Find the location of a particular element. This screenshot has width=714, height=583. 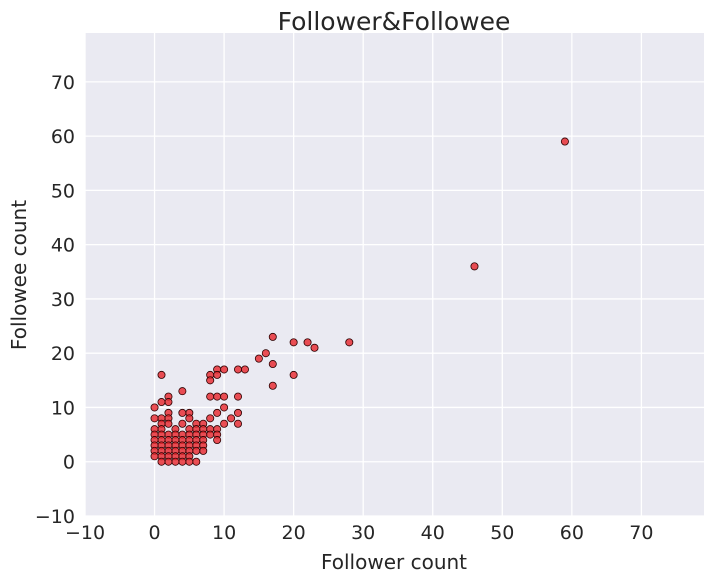

x-tick-label: 40 is located at coordinates (433, 533).